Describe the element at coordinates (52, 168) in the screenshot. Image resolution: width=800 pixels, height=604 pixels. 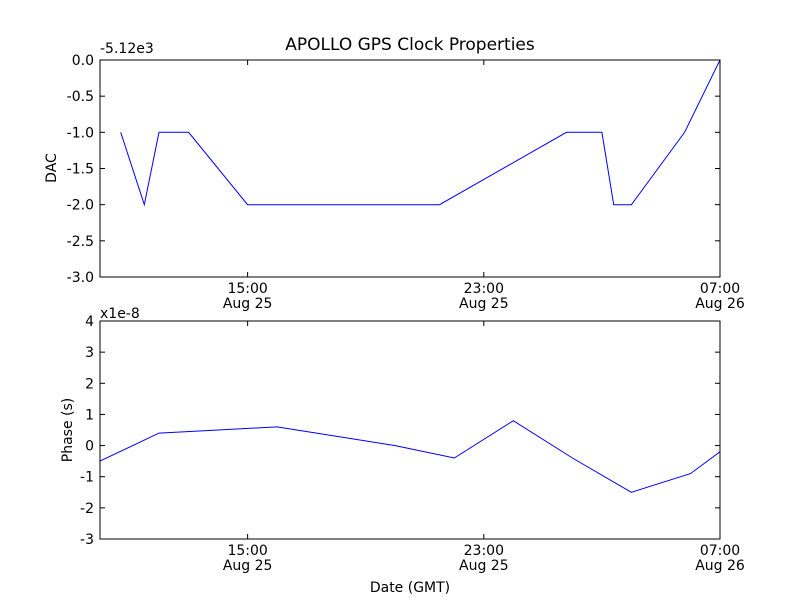
I see `dac-axis-label: DAC` at that location.